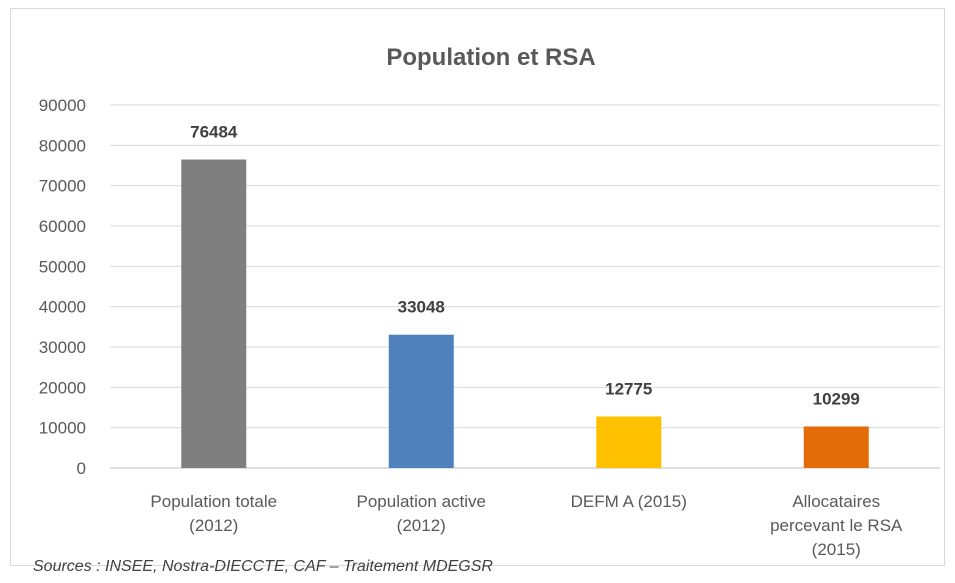 The image size is (955, 583). What do you see at coordinates (836, 549) in the screenshot?
I see `category-label: (2015)` at bounding box center [836, 549].